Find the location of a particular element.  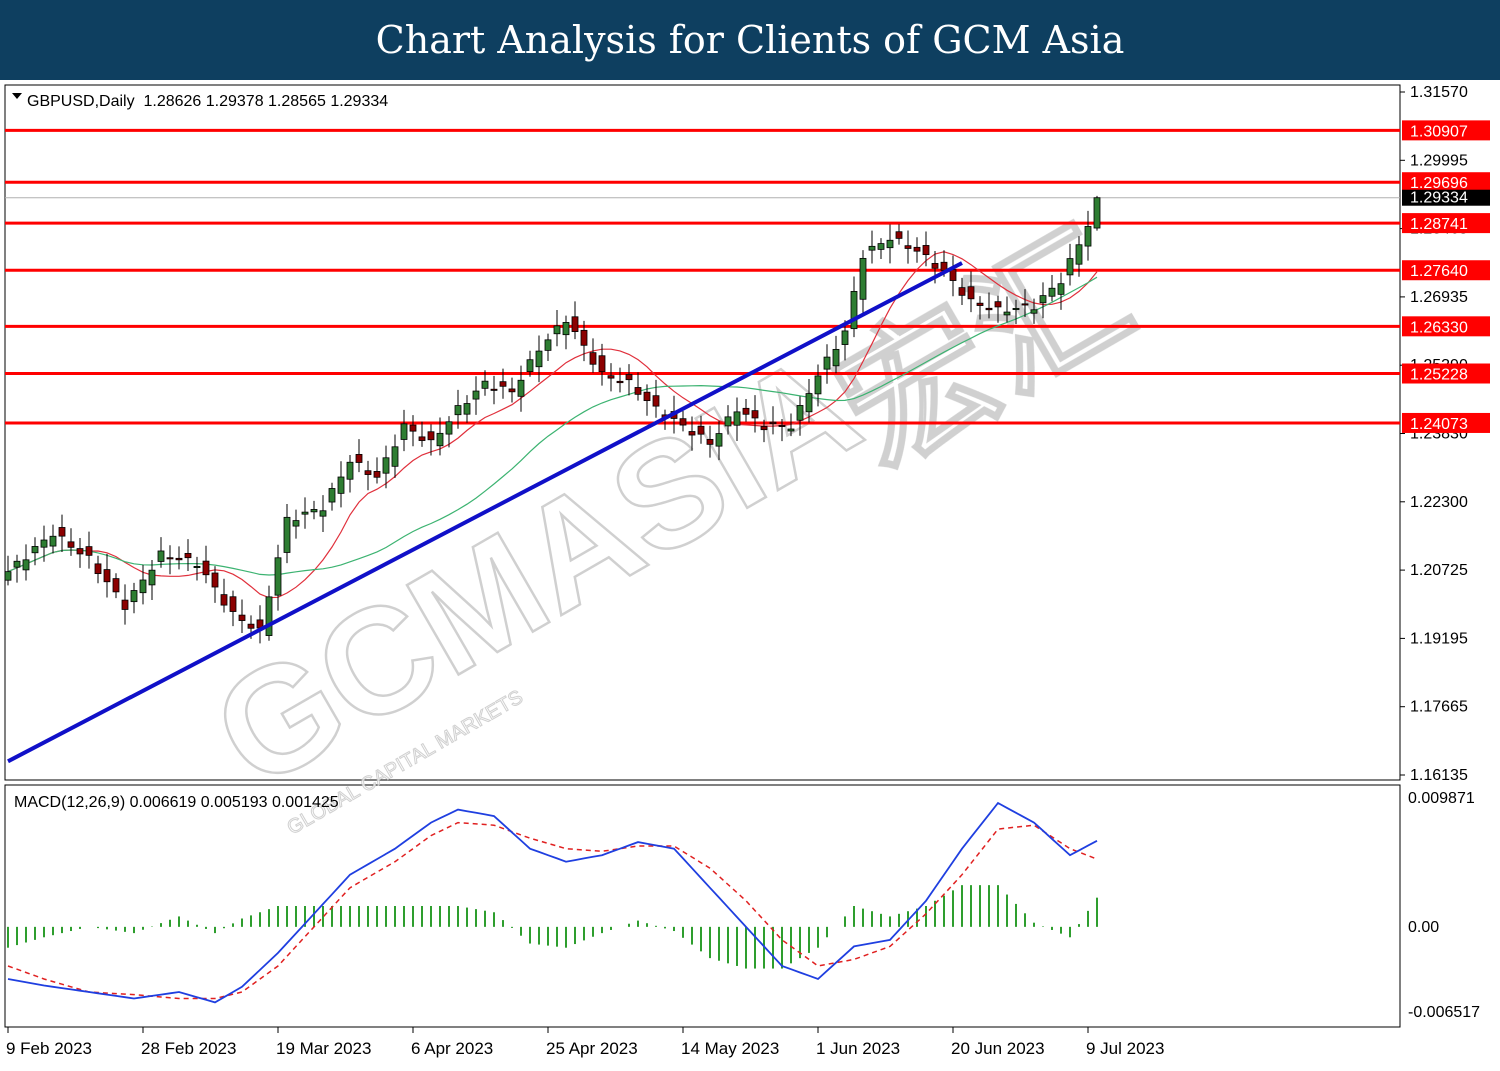

date-axis-tick-label: 20 Jun 2023 is located at coordinates (998, 1048).